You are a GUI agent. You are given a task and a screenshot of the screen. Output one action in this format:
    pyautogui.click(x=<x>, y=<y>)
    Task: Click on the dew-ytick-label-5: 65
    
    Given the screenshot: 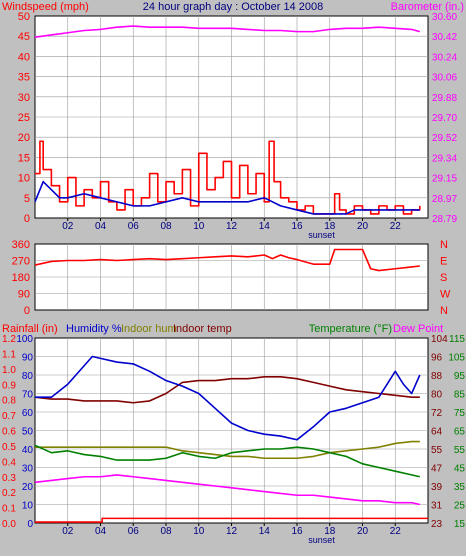 What is the action you would take?
    pyautogui.click(x=460, y=432)
    